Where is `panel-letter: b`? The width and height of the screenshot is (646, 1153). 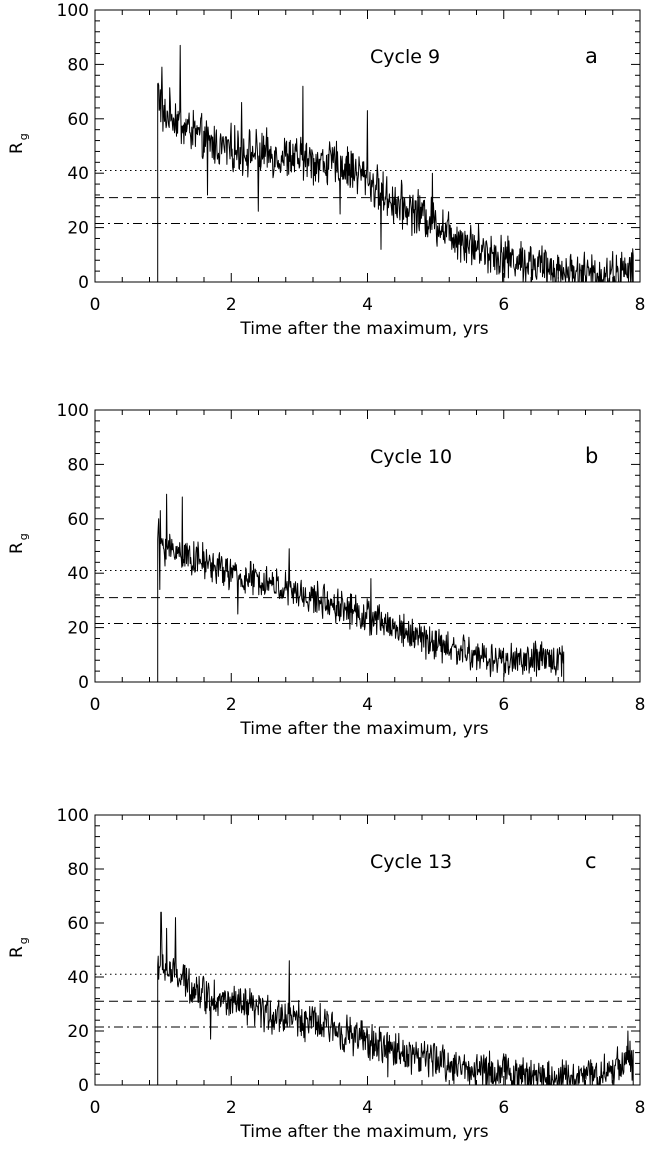
panel-letter: b is located at coordinates (591, 456).